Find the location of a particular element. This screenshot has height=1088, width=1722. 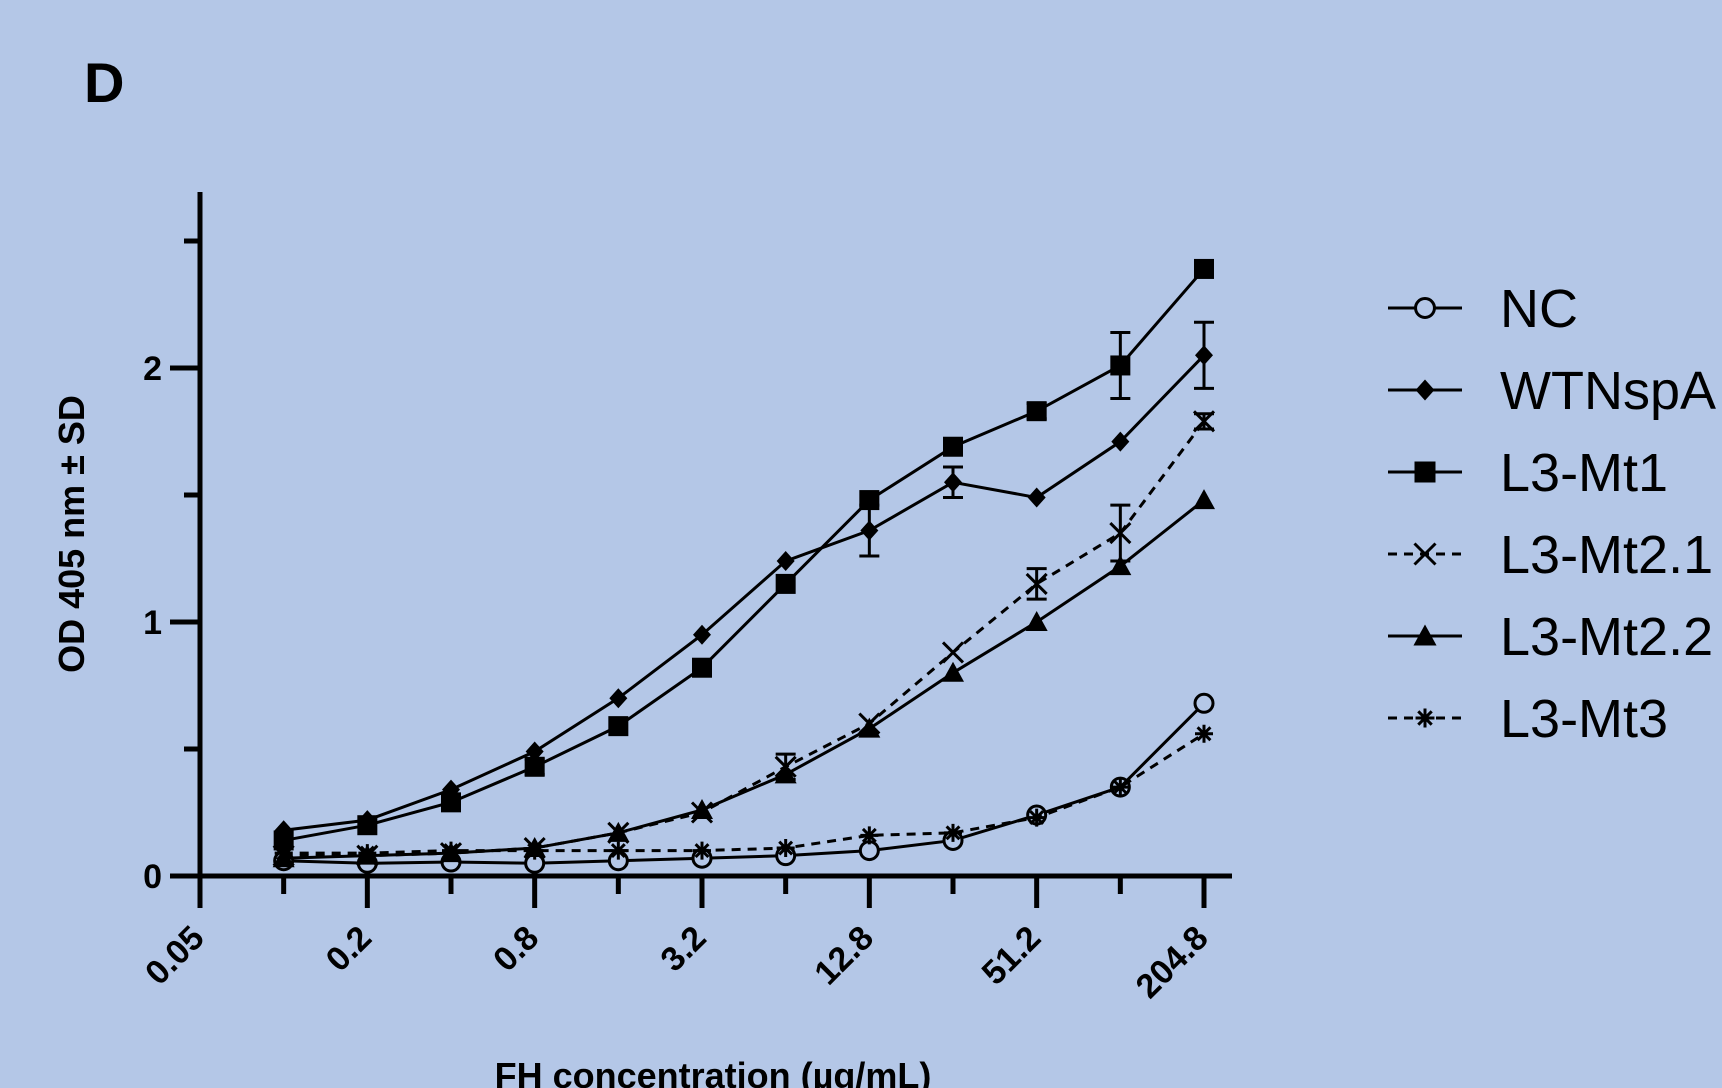

legend-item: L3-Mt3 is located at coordinates (1528, 719).